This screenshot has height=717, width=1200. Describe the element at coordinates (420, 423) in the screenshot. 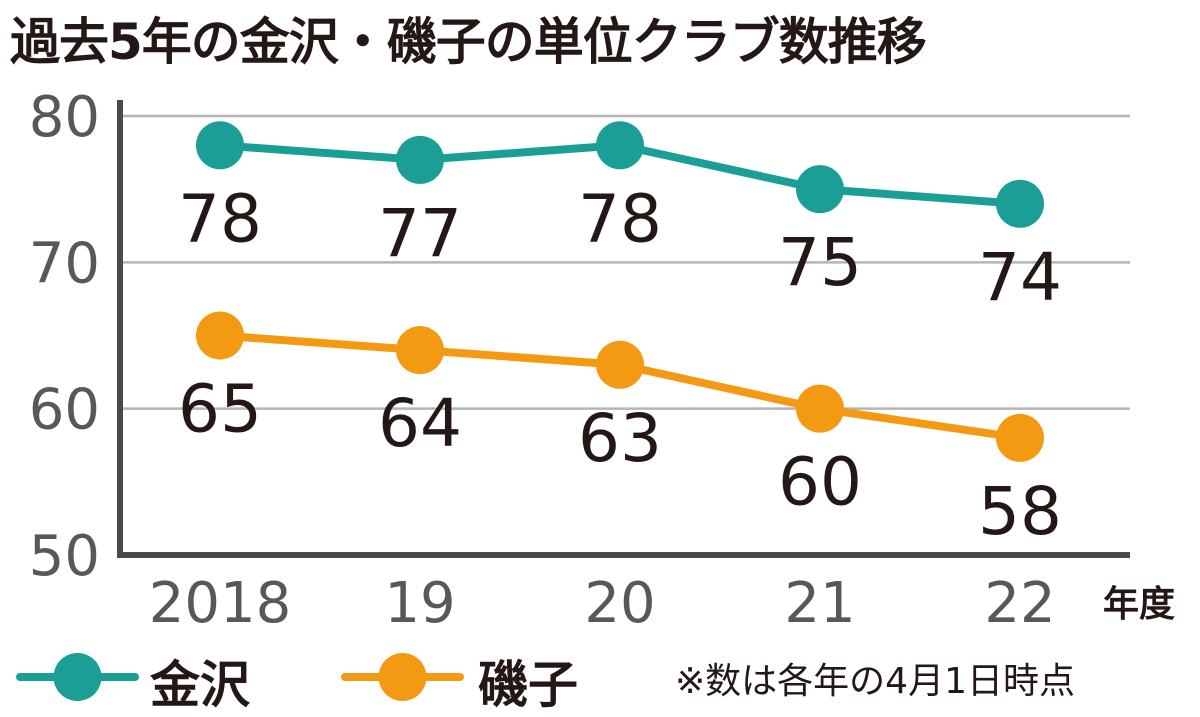

I see `data-label: 64` at that location.